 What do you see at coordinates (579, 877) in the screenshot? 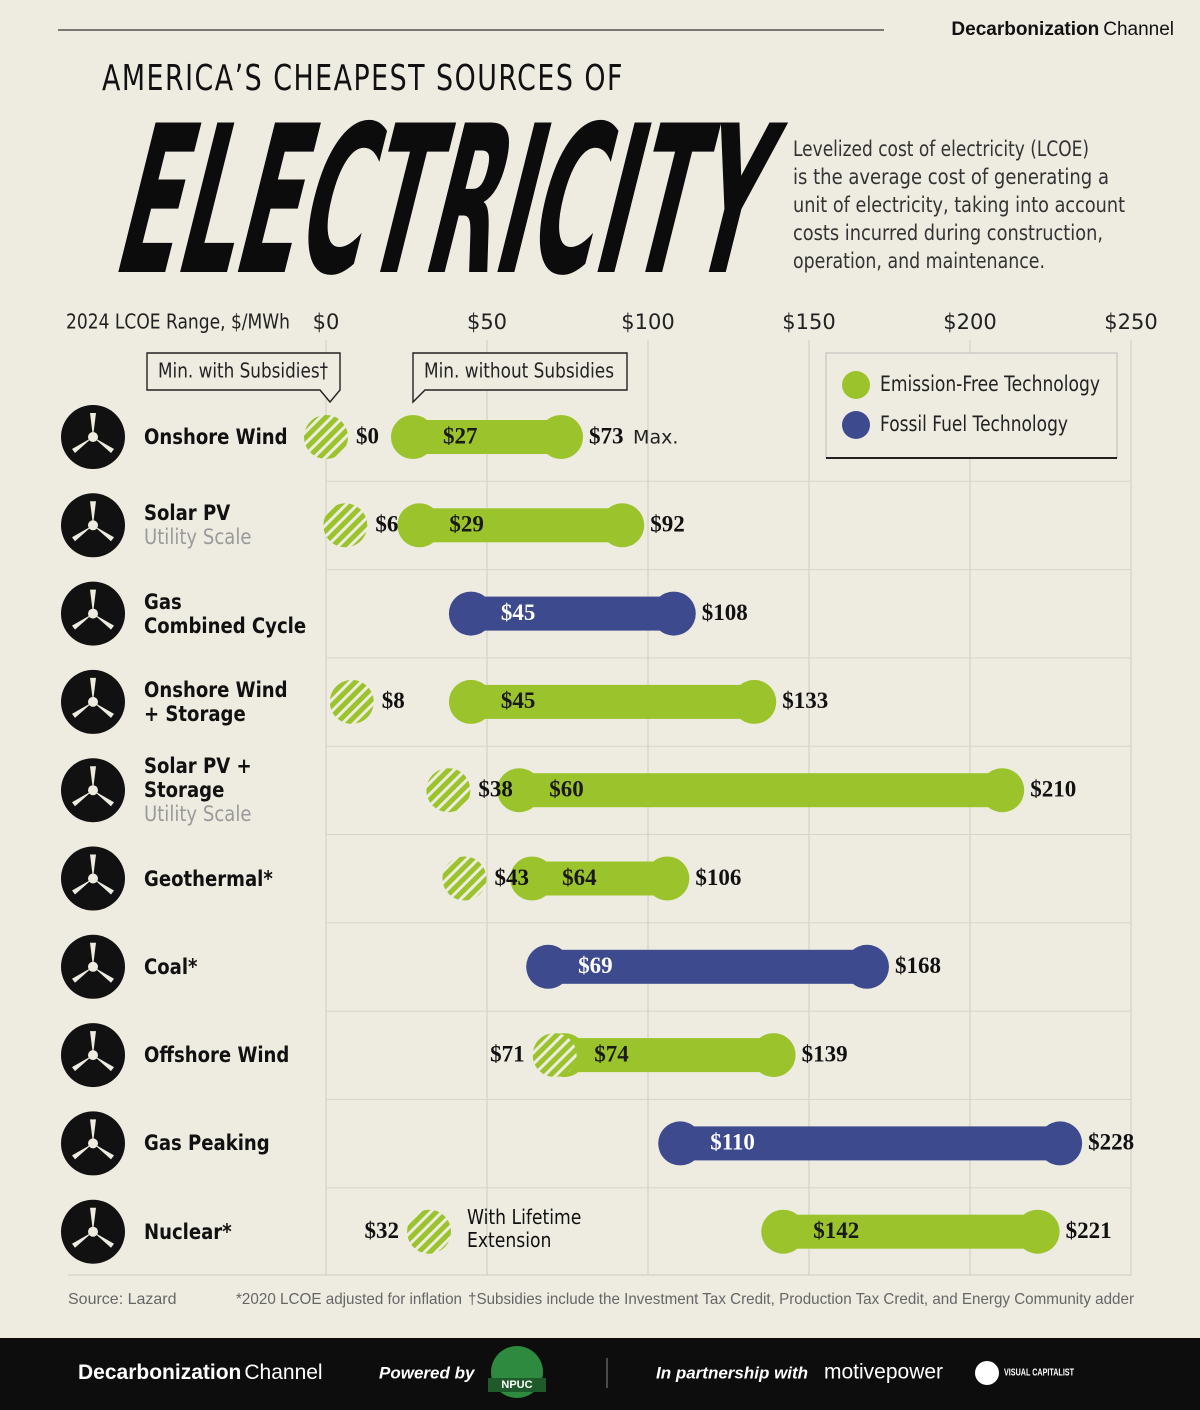
I see `min-label: $64` at bounding box center [579, 877].